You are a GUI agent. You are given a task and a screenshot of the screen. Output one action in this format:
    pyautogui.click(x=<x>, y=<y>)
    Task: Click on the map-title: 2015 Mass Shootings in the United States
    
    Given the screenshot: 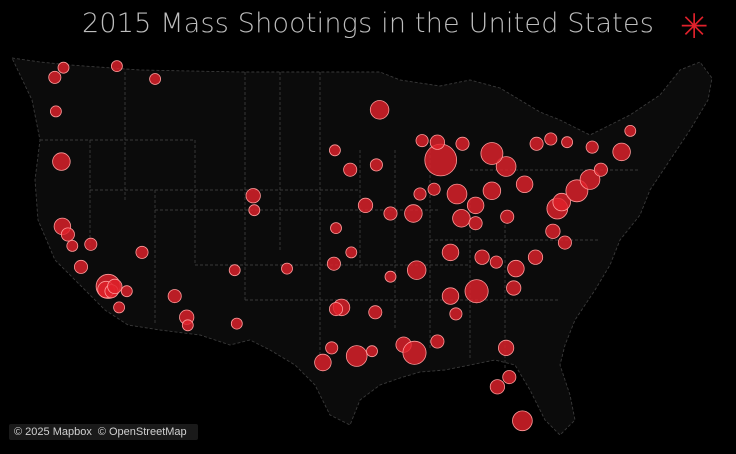 What is the action you would take?
    pyautogui.click(x=368, y=23)
    